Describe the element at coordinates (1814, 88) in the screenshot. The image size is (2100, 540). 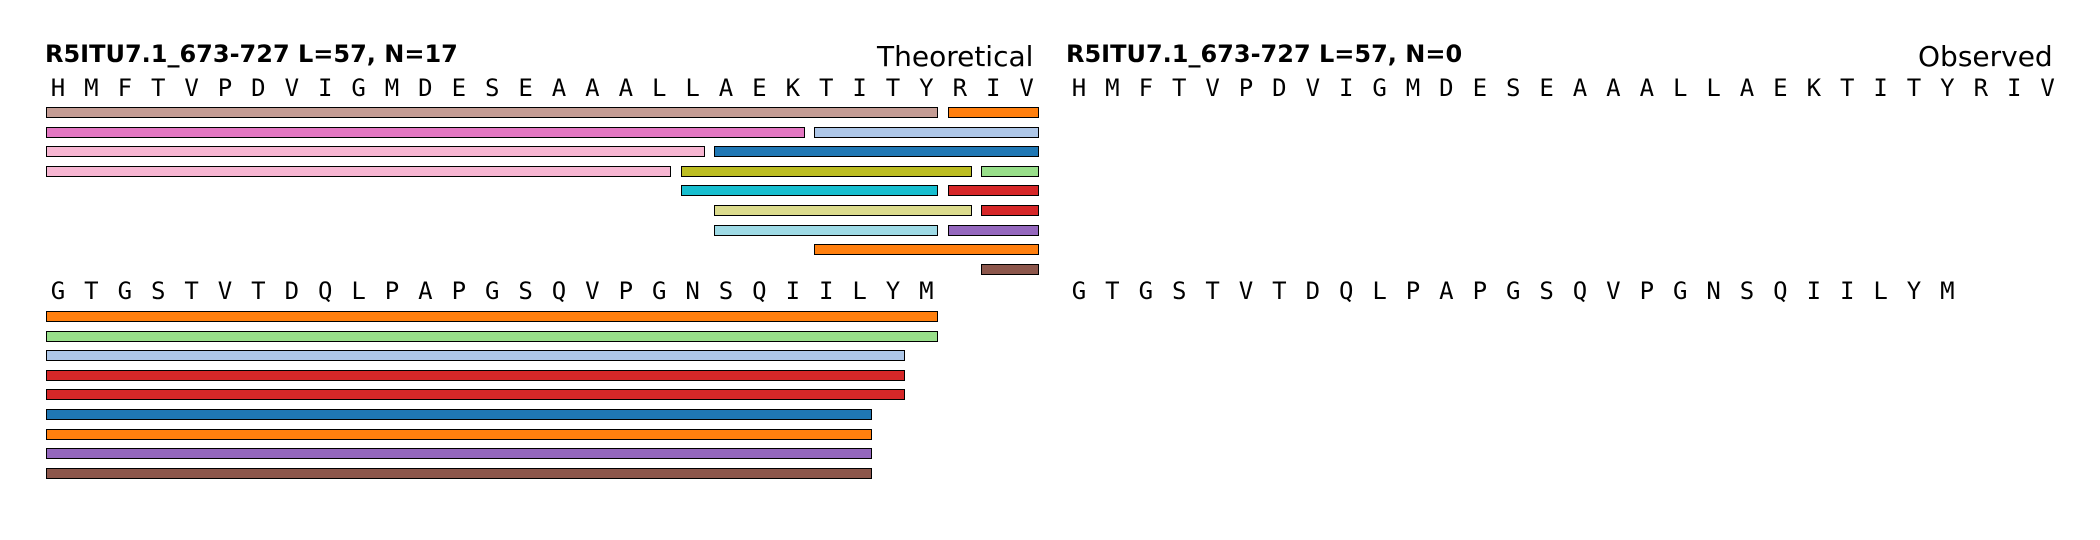
I see `residue: K` at that location.